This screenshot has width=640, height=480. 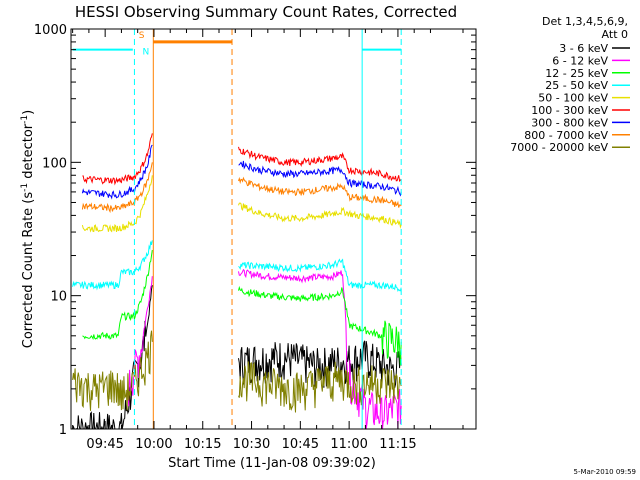 I want to click on legend-label-5: 50 - 100 keV, so click(x=573, y=98).